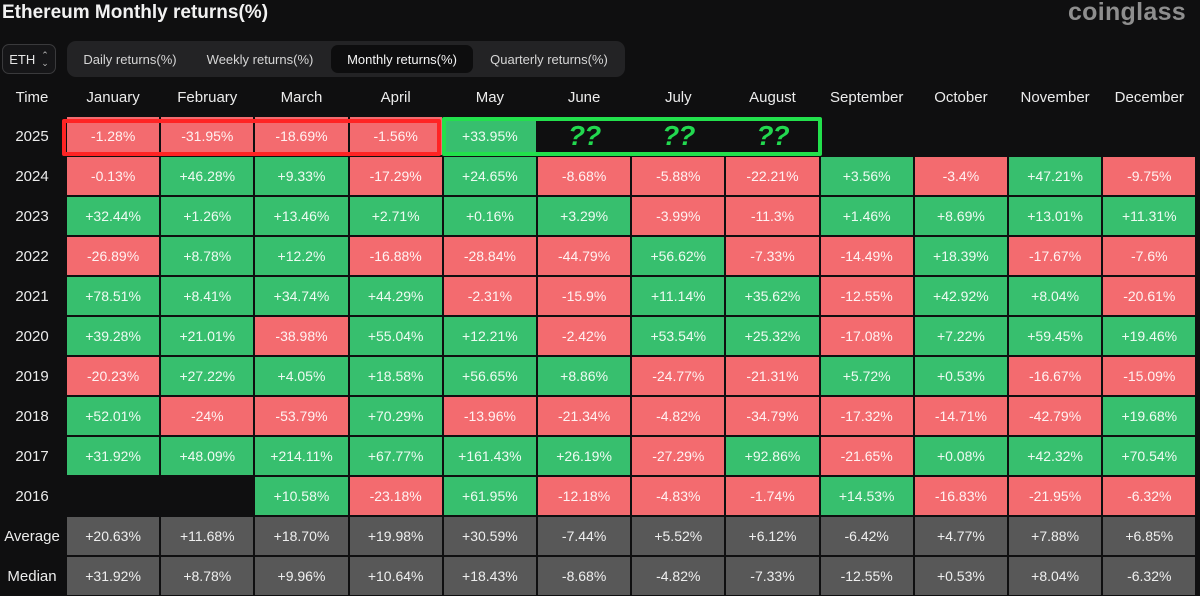 The image size is (1200, 596). What do you see at coordinates (772, 576) in the screenshot?
I see `summary-cell: -7.33%` at bounding box center [772, 576].